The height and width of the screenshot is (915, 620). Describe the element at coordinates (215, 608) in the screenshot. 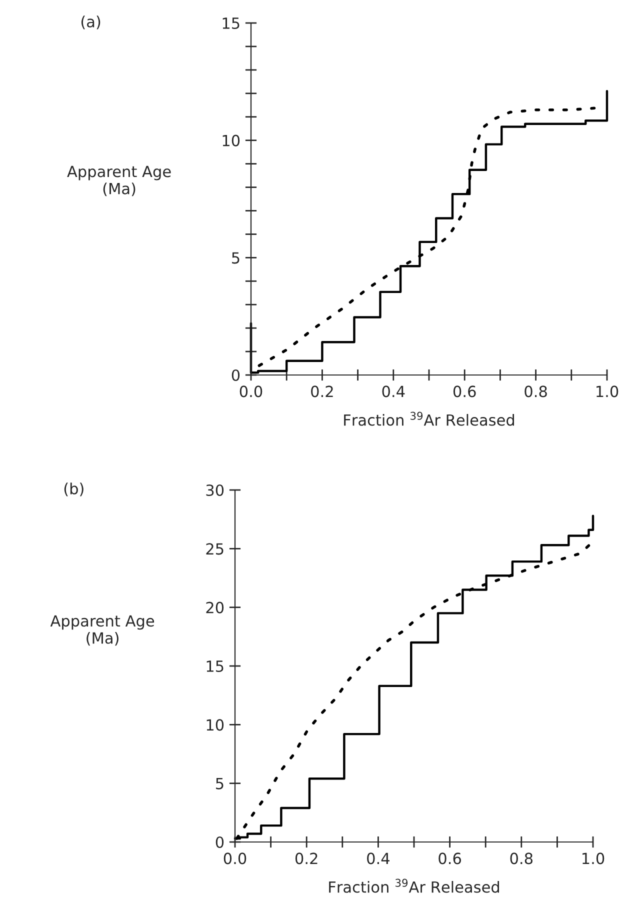

I see `y-tick-label: 20` at that location.